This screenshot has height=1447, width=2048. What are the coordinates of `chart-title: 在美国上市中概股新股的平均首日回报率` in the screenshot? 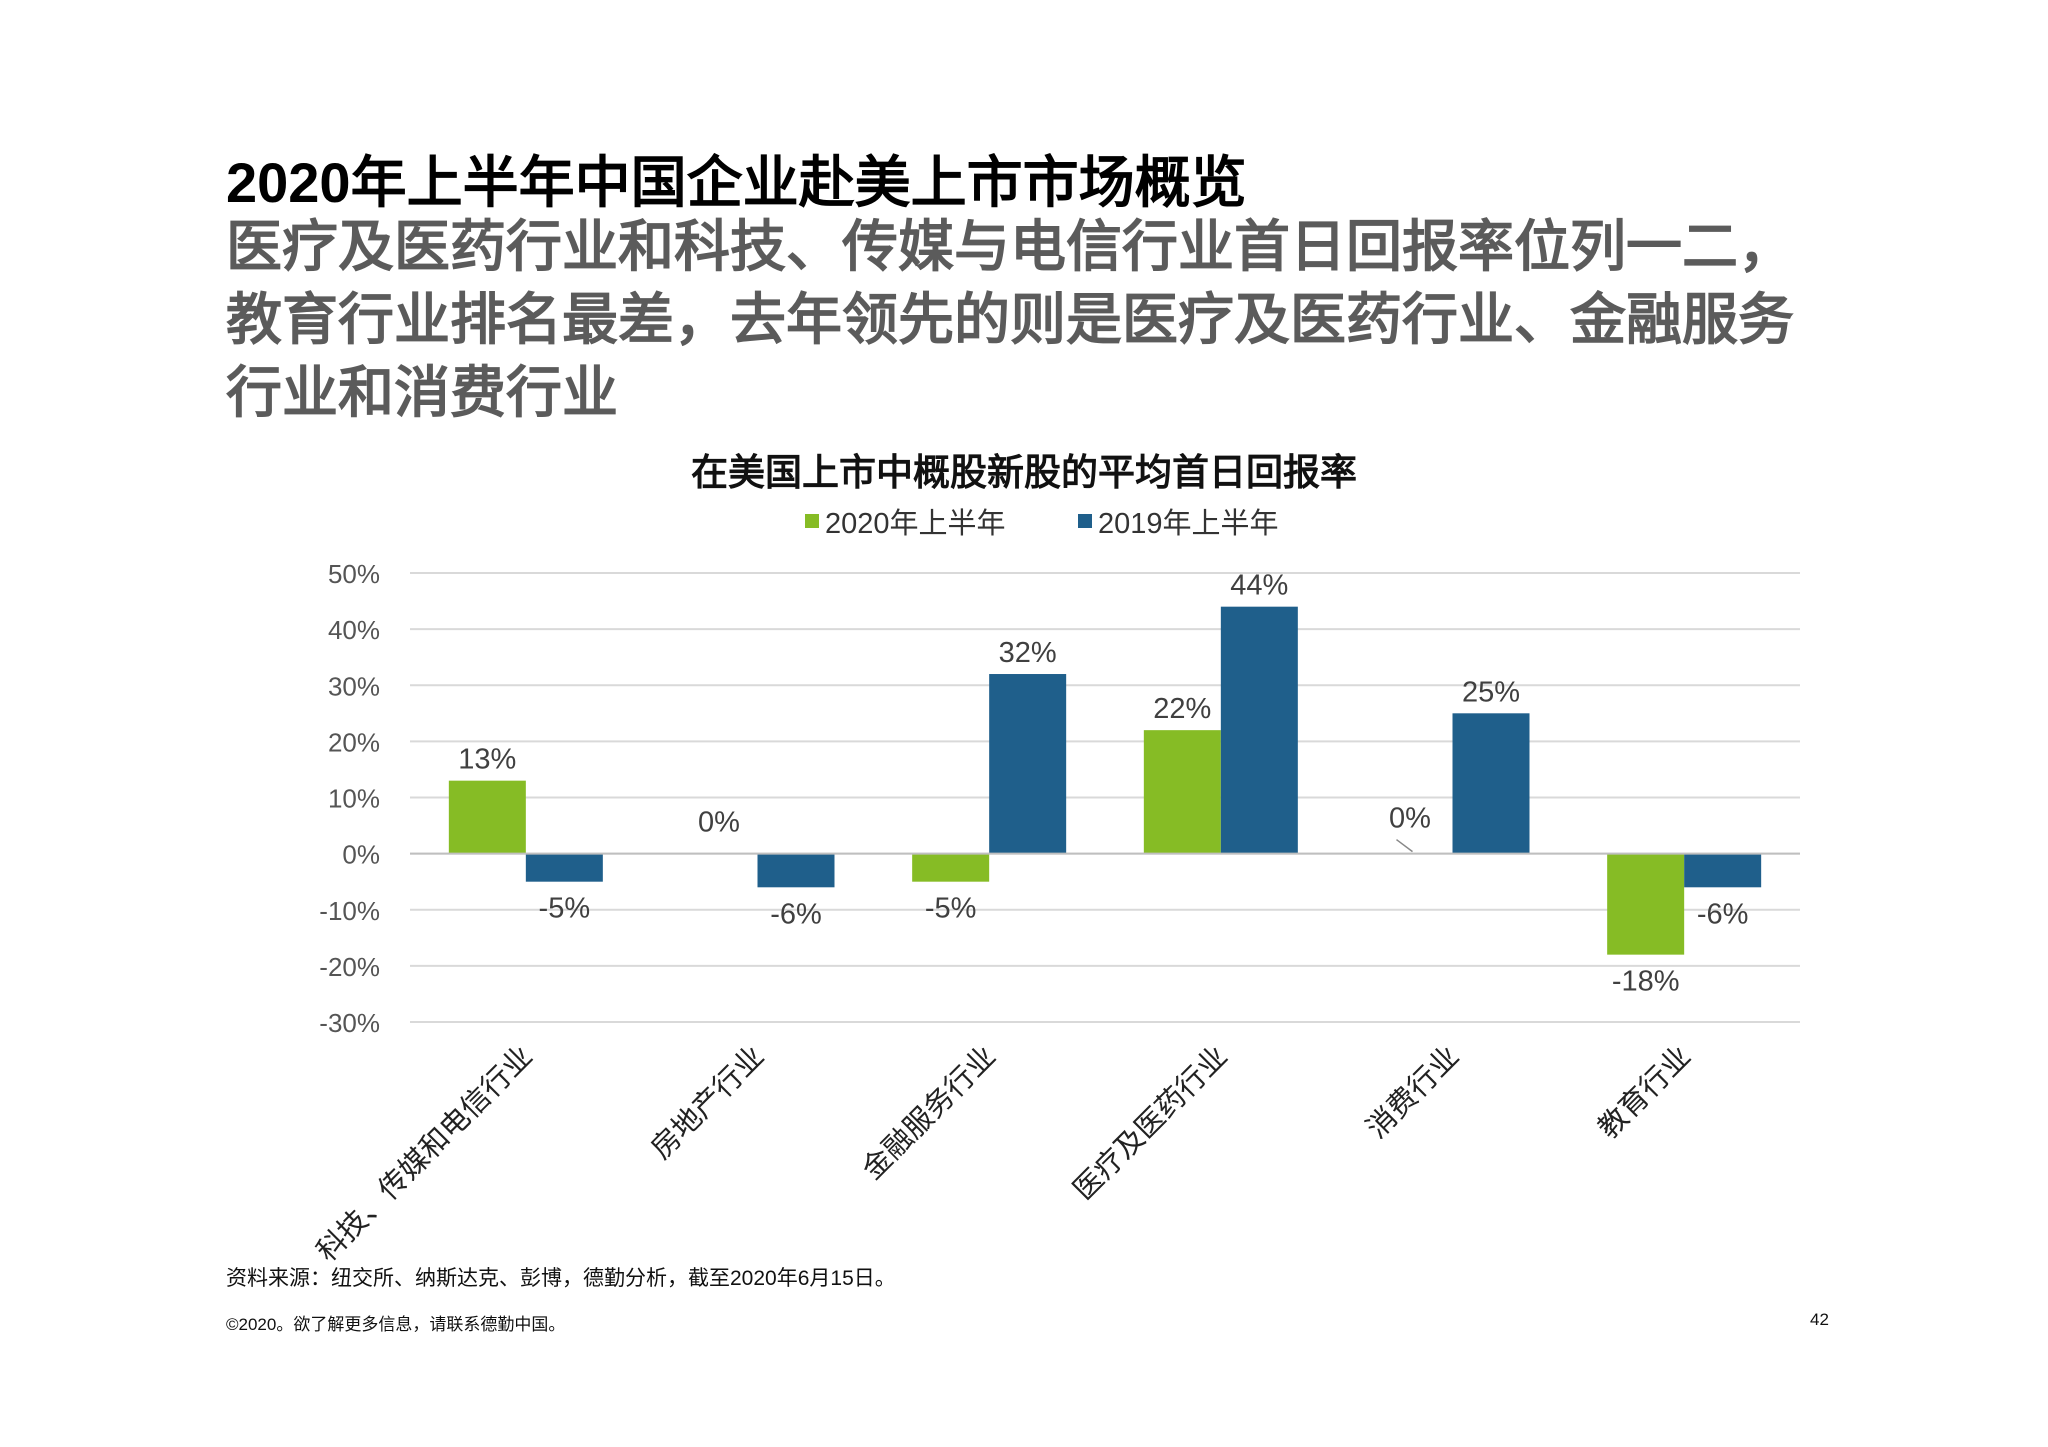 It's located at (1024, 472).